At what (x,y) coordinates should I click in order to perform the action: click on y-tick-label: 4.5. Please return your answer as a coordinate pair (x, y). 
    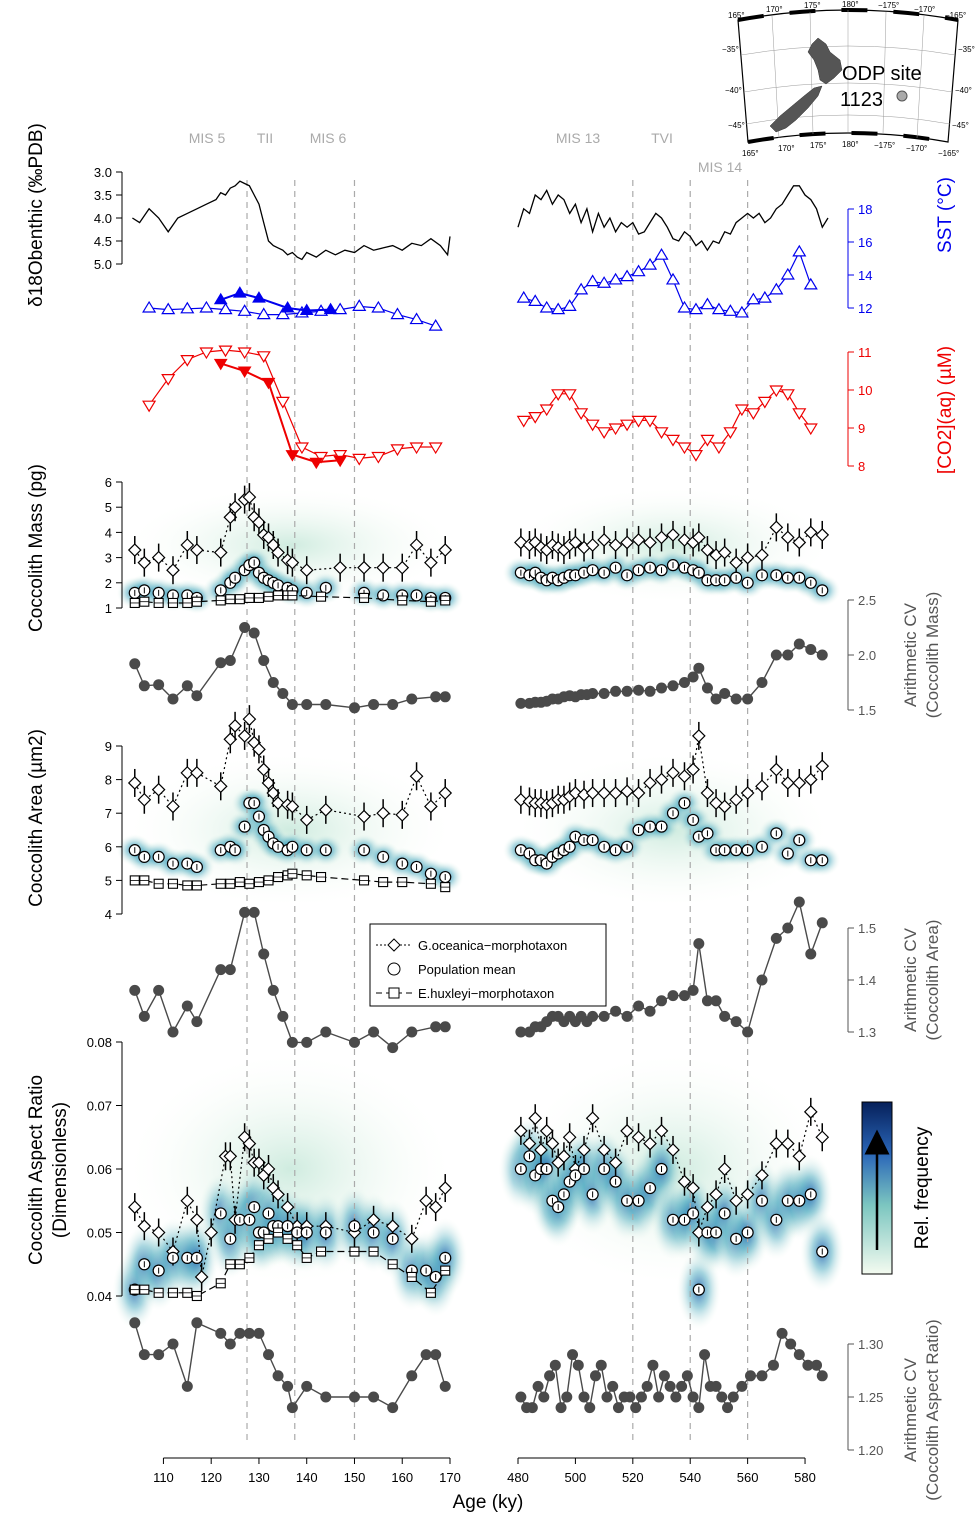
    Looking at the image, I should click on (103, 241).